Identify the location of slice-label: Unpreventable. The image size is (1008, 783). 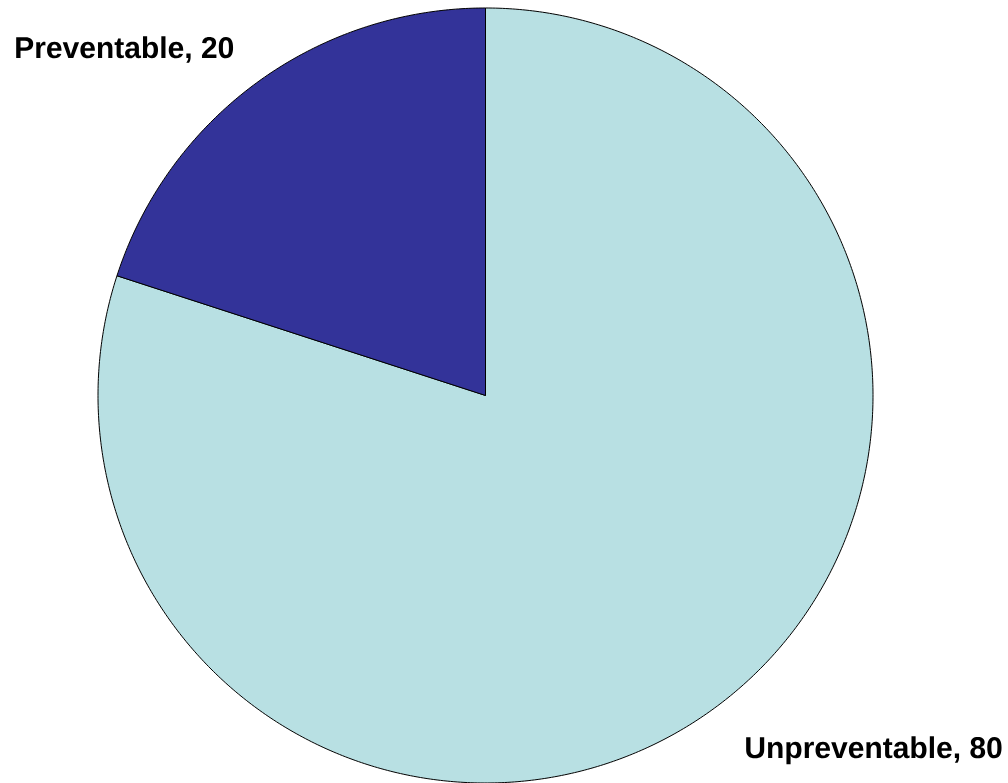
(849, 750).